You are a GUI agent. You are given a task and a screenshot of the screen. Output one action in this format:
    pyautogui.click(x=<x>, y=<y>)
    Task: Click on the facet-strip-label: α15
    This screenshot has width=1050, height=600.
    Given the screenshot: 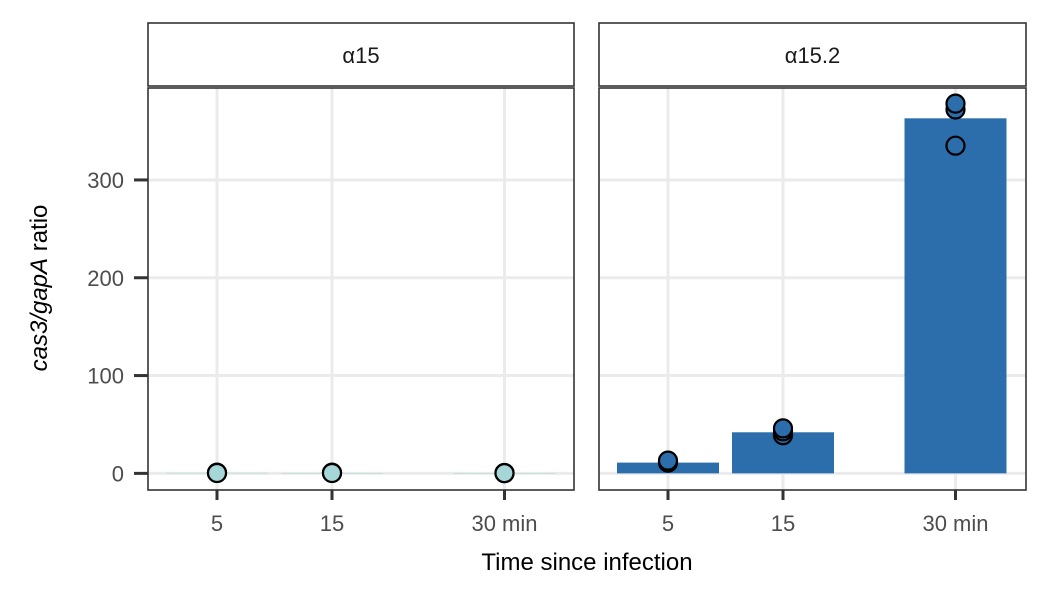 What is the action you would take?
    pyautogui.click(x=360, y=55)
    